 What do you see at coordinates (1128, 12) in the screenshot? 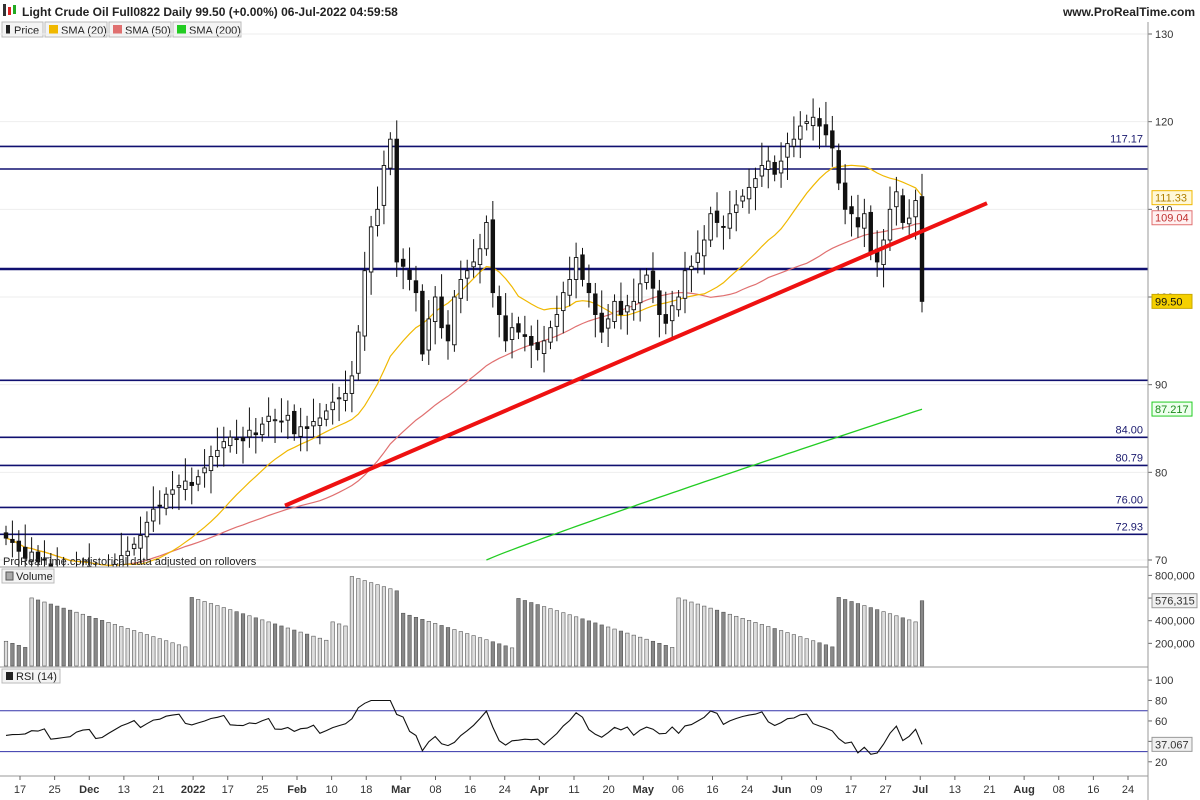
I see `site-url: www.ProRealTime.com` at bounding box center [1128, 12].